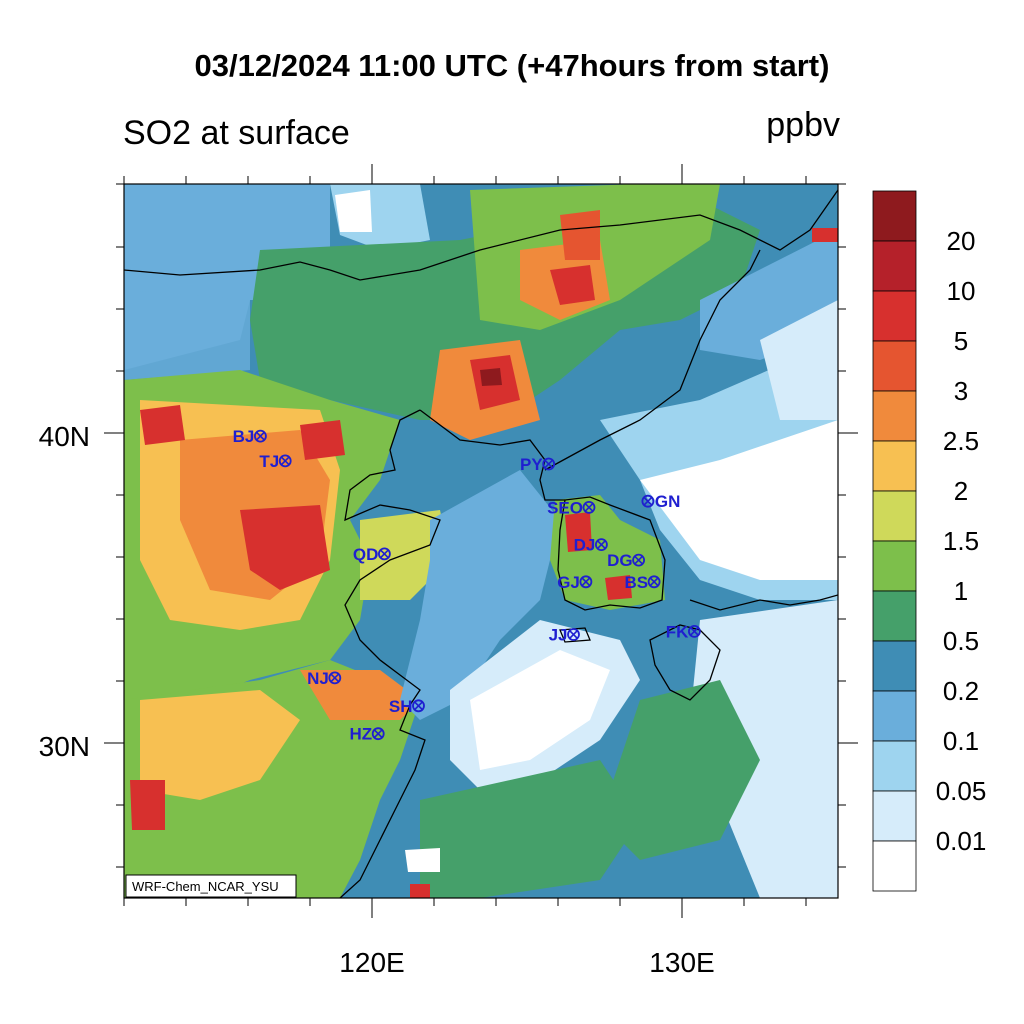  I want to click on border-line, so click(481, 235).